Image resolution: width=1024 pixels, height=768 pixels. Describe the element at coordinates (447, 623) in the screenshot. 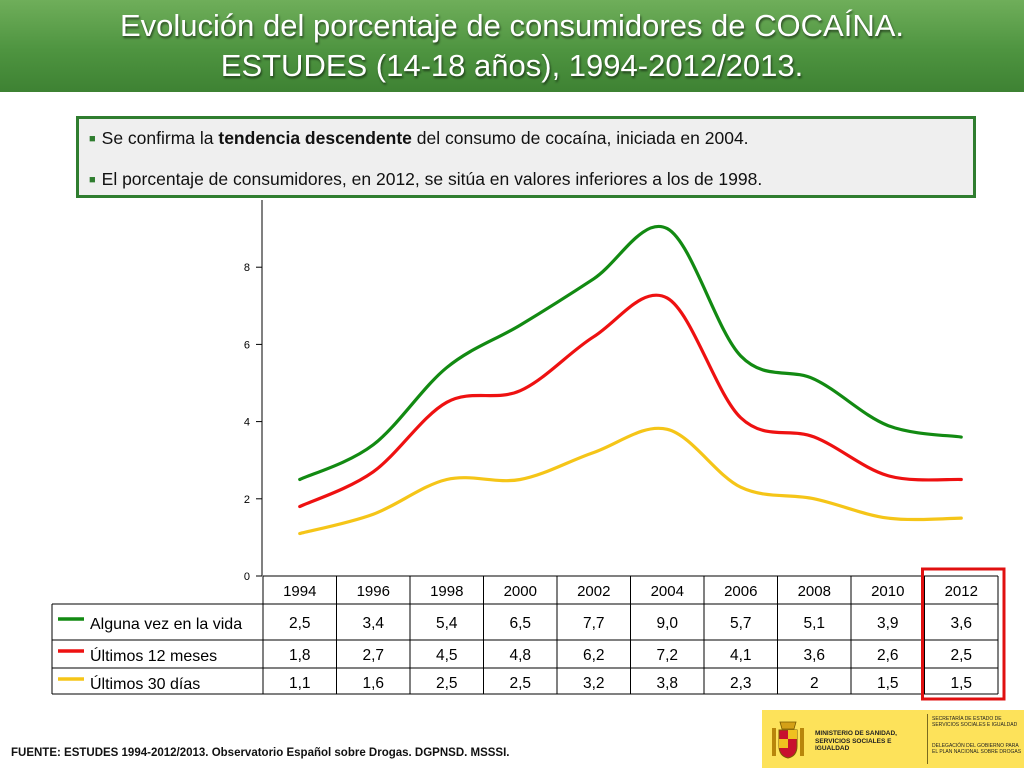

I see `table-value-cell: 5,4` at that location.